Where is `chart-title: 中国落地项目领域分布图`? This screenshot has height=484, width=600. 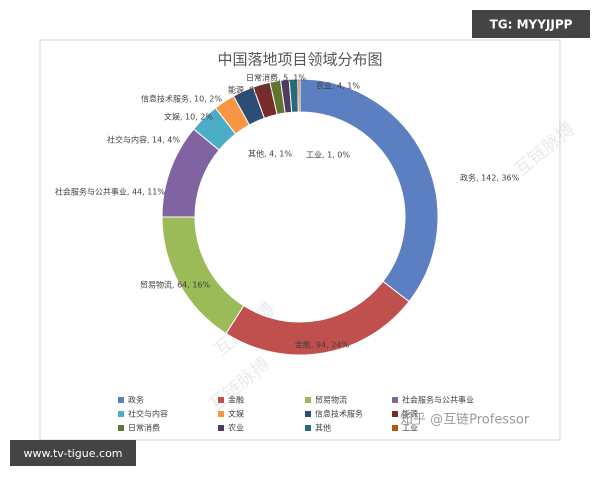 chart-title: 中国落地项目领域分布图 is located at coordinates (299, 60).